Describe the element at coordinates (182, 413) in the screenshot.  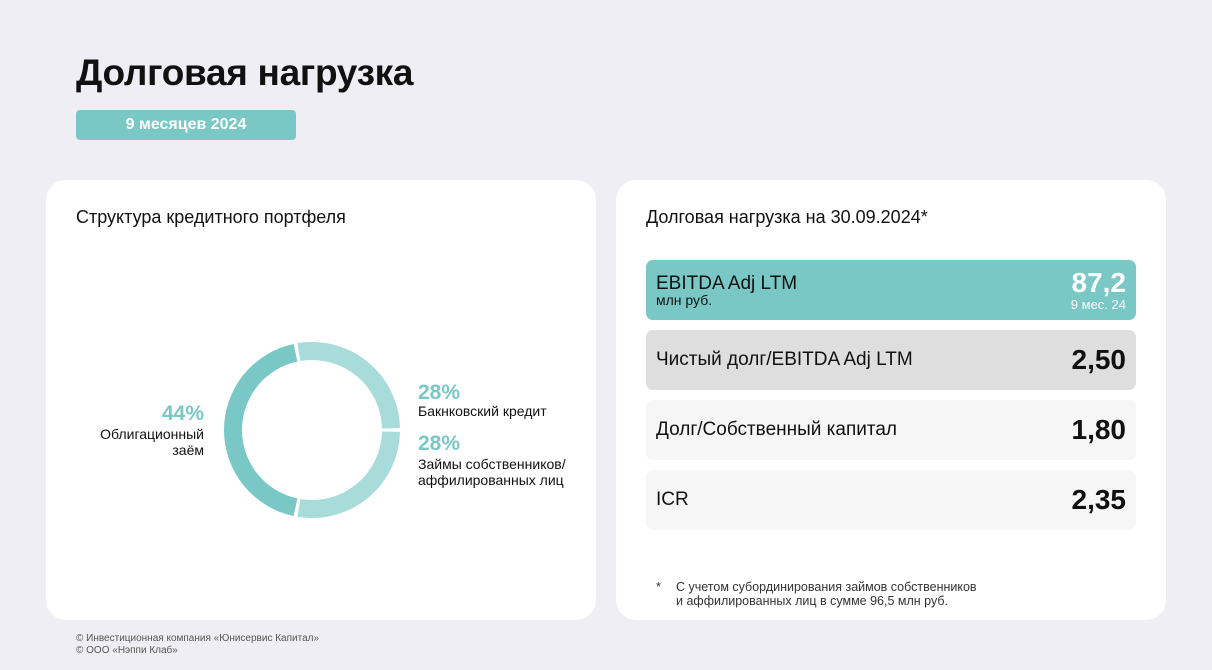
I see `bond-loan-percent-label: 44%` at that location.